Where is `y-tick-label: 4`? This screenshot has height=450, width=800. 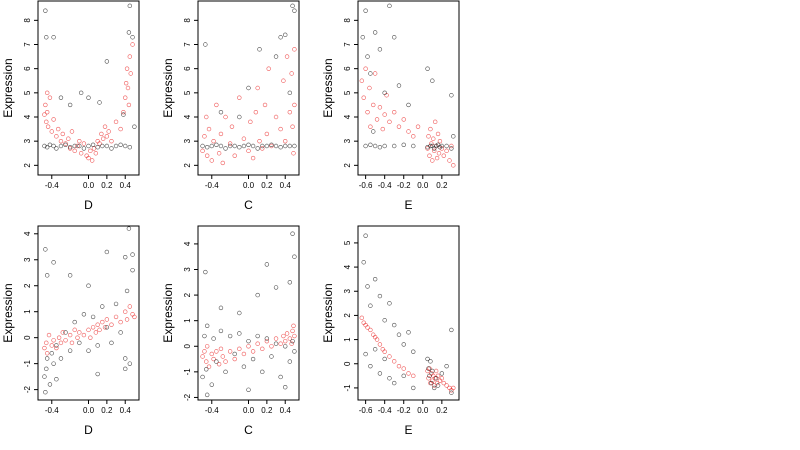 y-tick-label: 4 is located at coordinates (347, 266).